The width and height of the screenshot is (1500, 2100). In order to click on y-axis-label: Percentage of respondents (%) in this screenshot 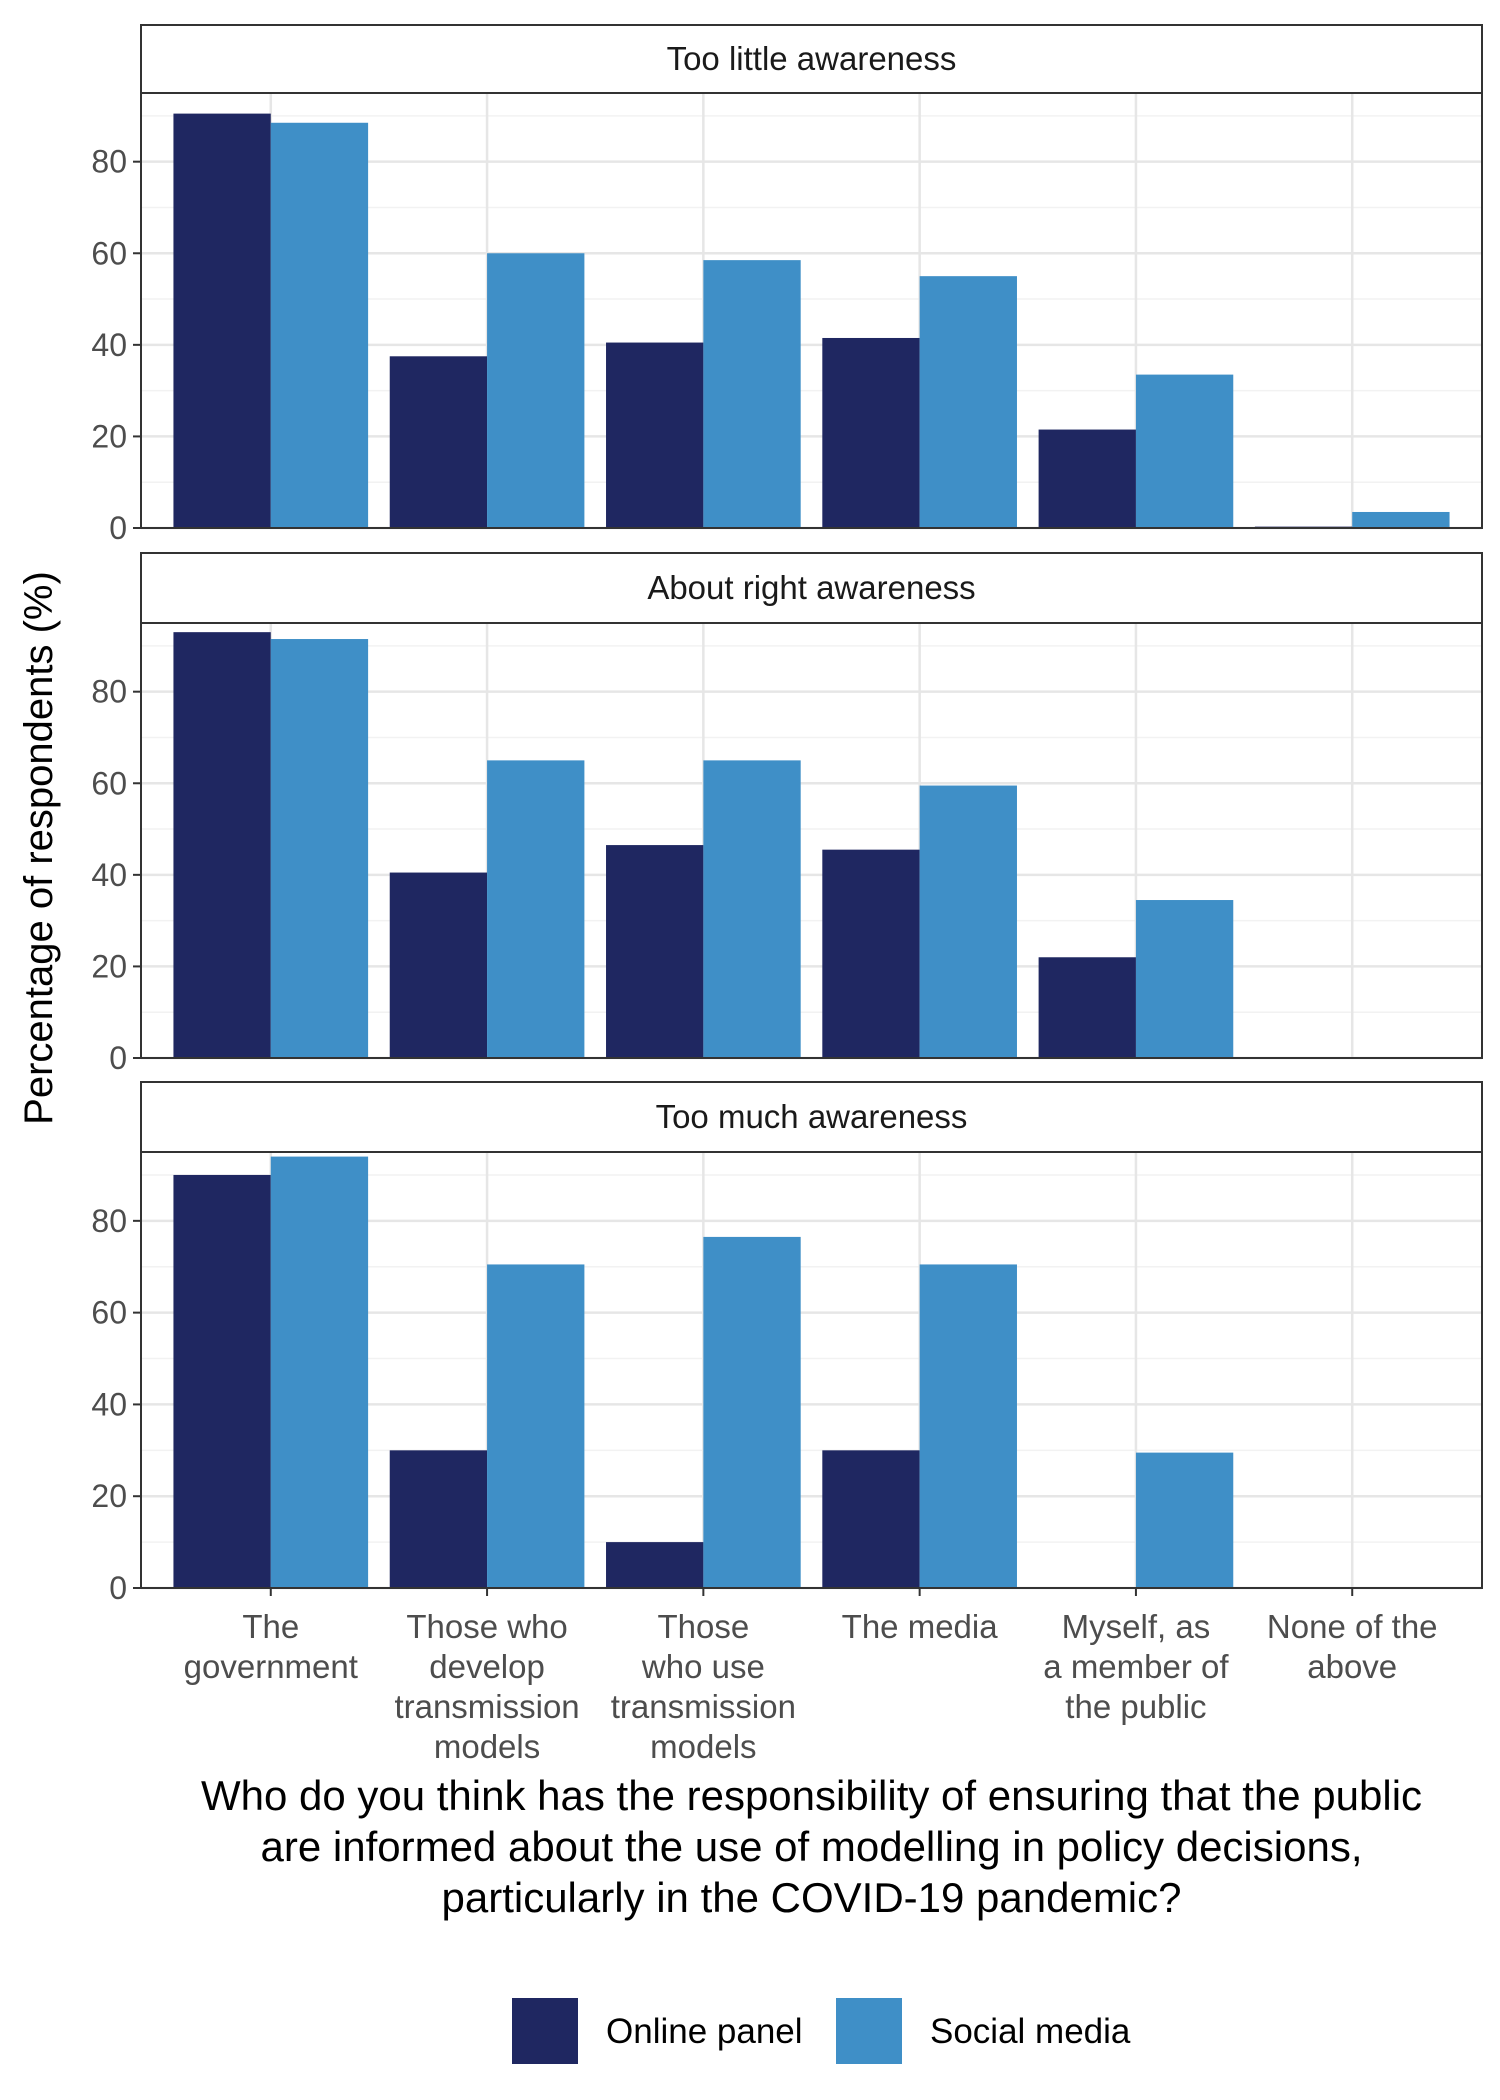, I will do `click(39, 848)`.